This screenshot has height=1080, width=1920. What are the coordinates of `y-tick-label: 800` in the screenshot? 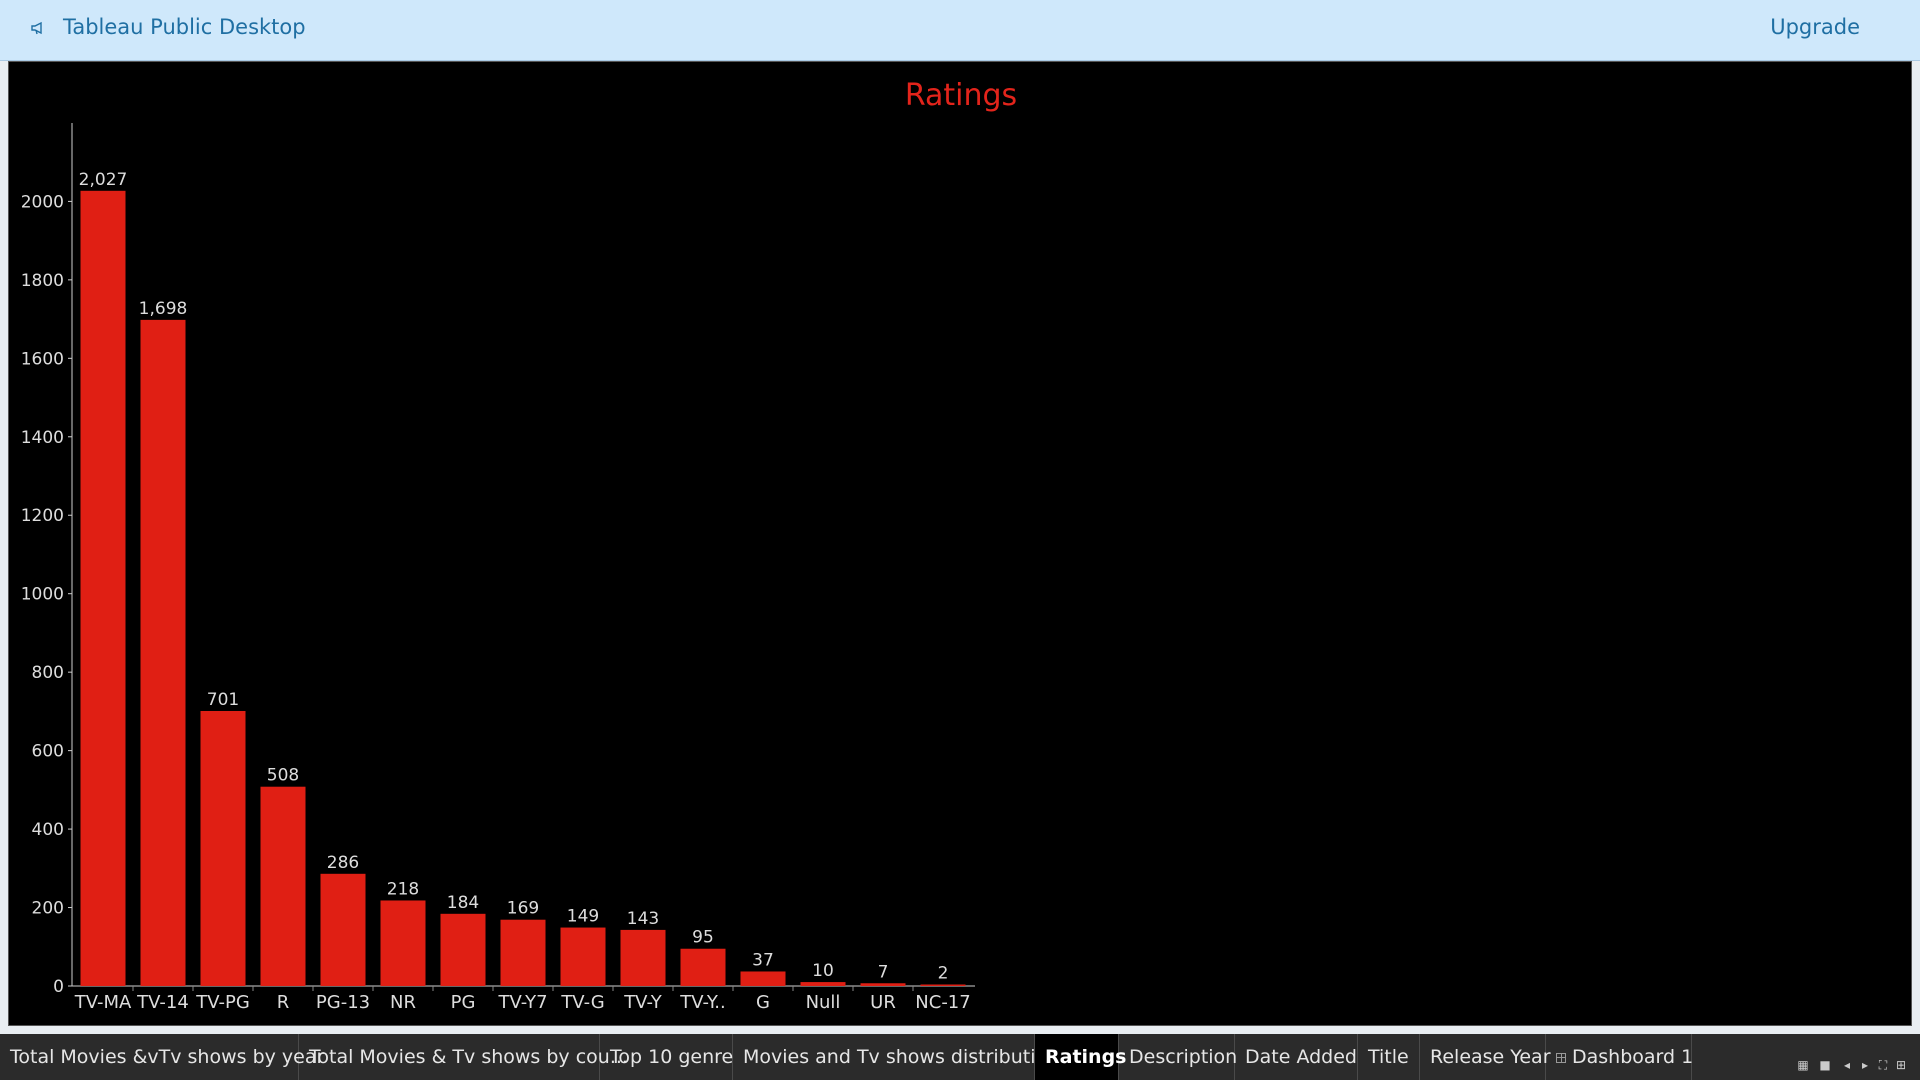 It's located at (48, 673).